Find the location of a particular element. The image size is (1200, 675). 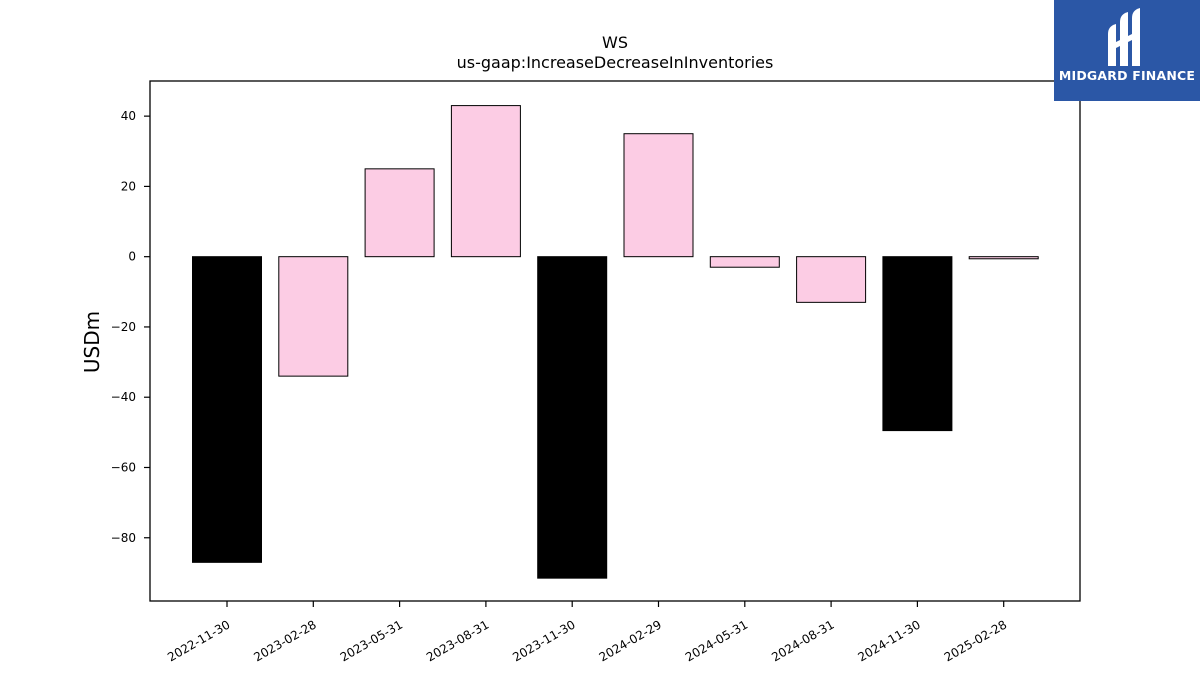

x-tick-label: 2023-08-31 is located at coordinates (457, 640).